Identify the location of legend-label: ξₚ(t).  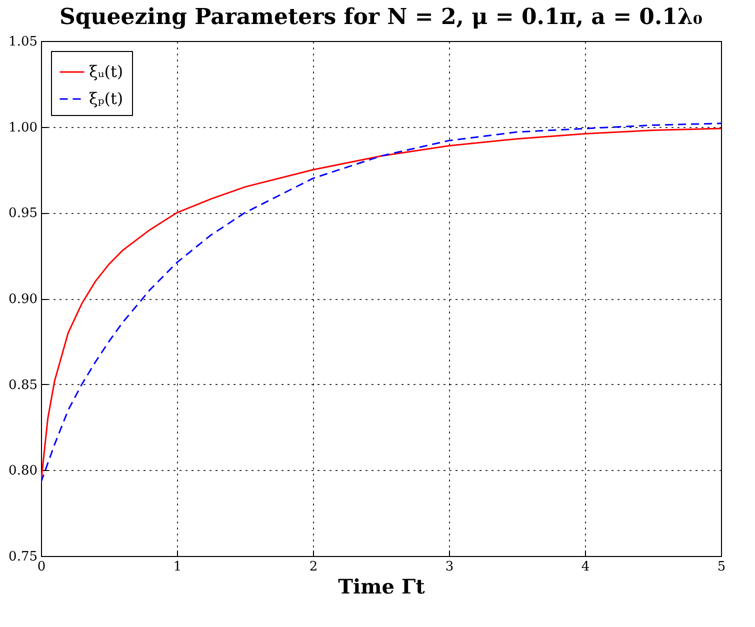
(106, 98).